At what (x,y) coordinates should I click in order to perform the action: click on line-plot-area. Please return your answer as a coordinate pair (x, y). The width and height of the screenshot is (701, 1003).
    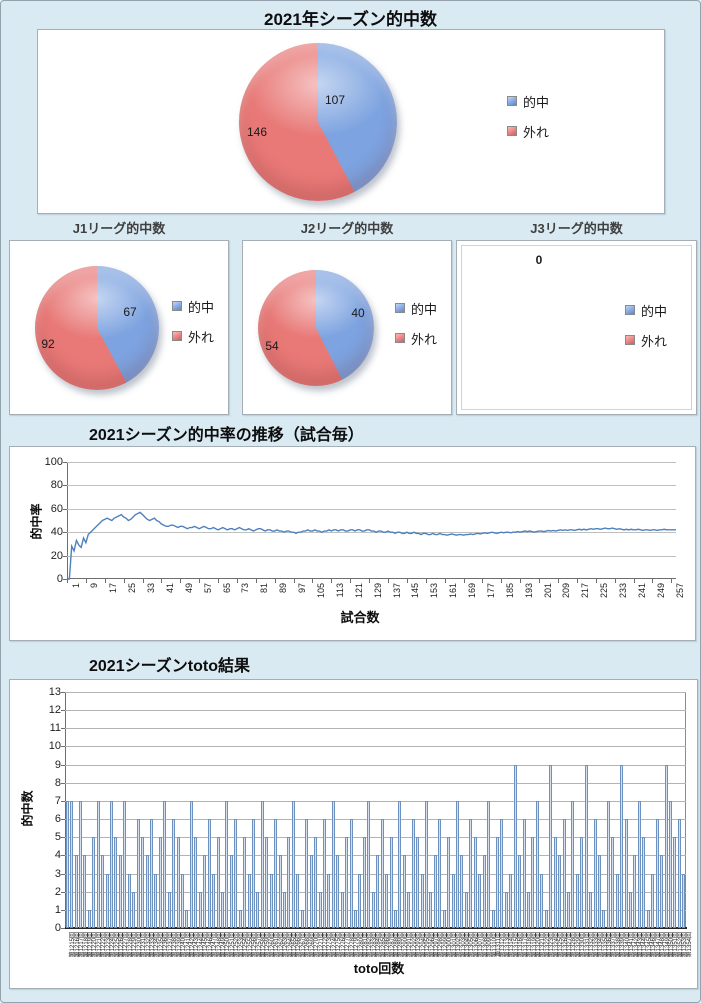
    Looking at the image, I should click on (371, 520).